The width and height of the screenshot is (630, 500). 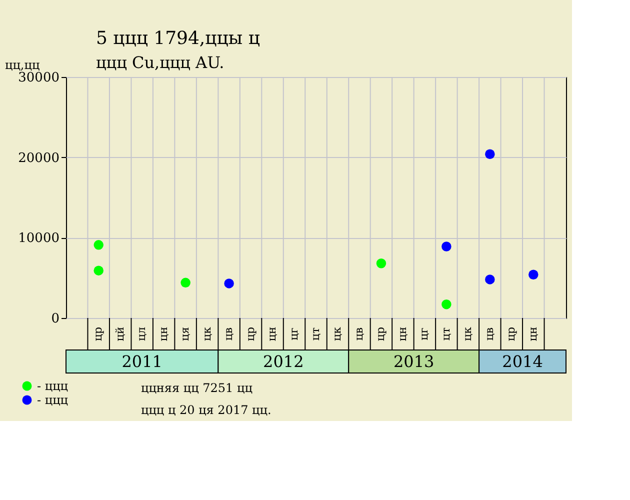 I want to click on y-tick-label: 20000, so click(x=39, y=158).